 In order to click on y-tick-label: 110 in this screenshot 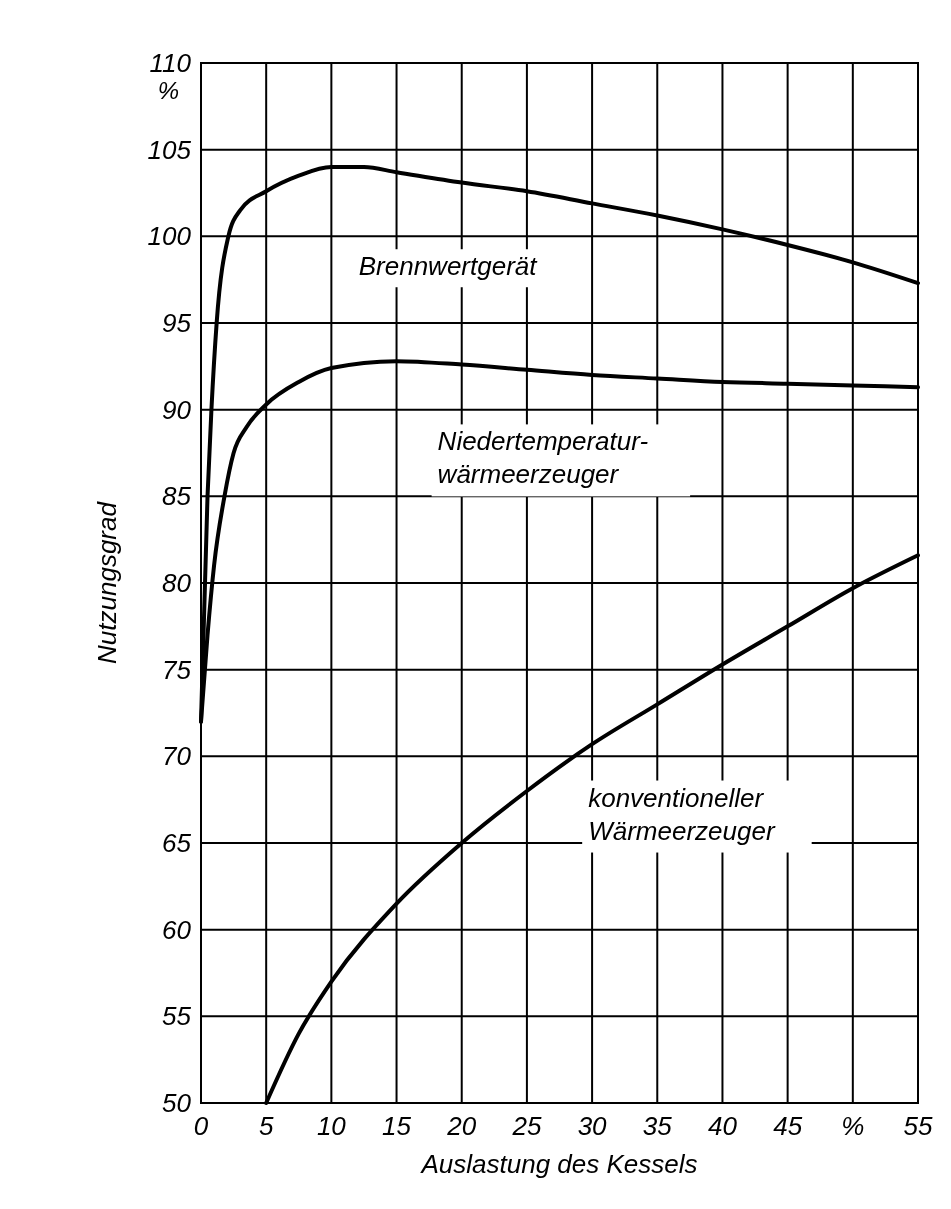, I will do `click(170, 63)`.